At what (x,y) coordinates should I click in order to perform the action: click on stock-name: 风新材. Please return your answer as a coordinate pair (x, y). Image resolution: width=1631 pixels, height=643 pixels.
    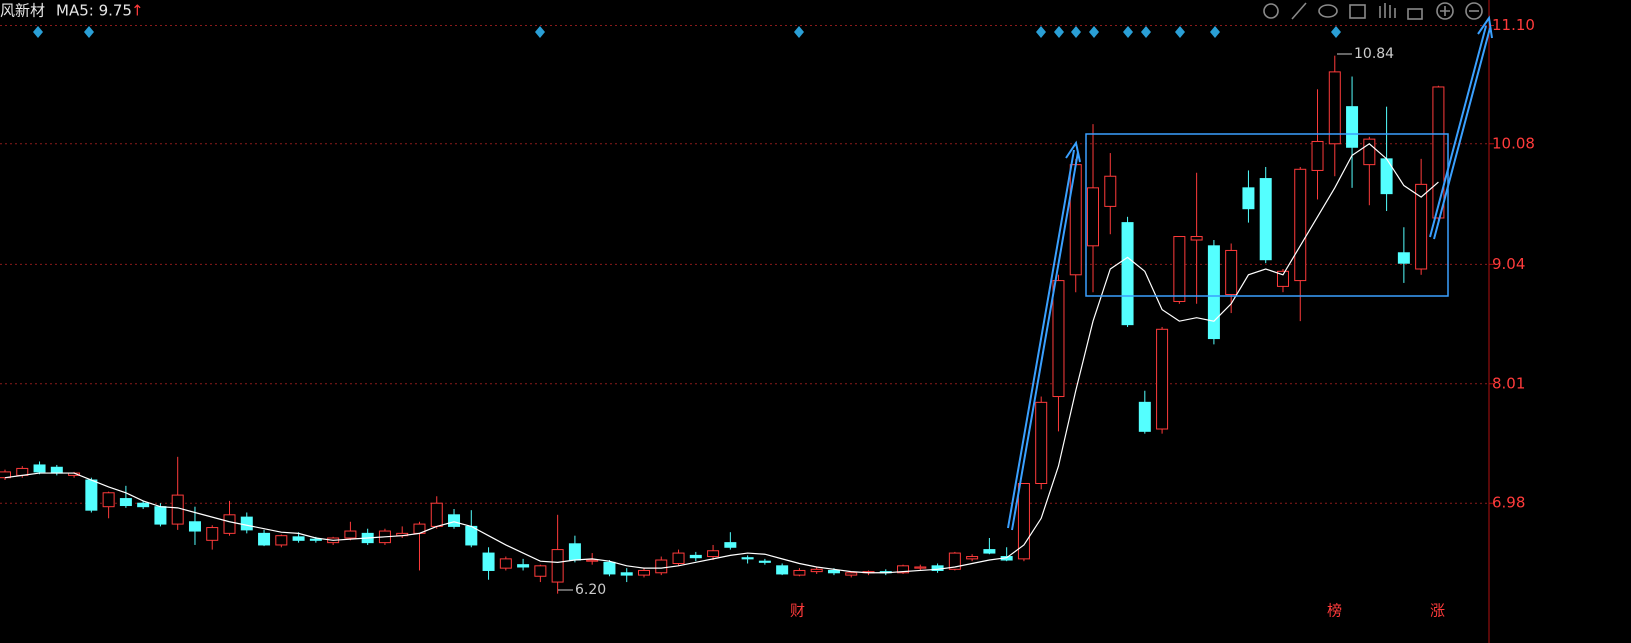
    Looking at the image, I should click on (22, 11).